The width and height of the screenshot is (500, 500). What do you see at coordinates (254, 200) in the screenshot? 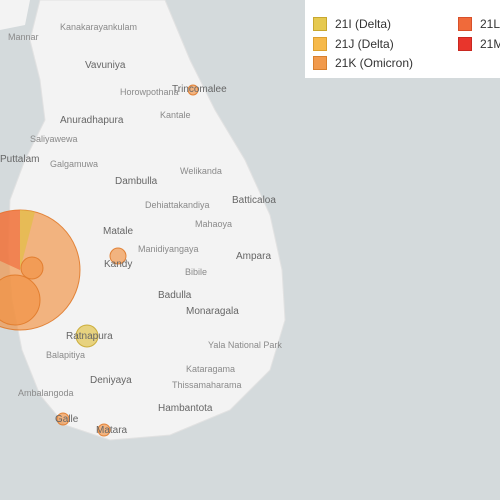
I see `place-label: Batticaloa` at bounding box center [254, 200].